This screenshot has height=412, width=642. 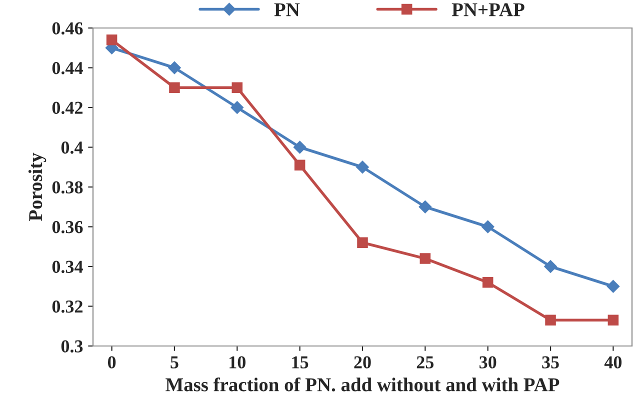 What do you see at coordinates (112, 362) in the screenshot?
I see `x-tick-label: 0` at bounding box center [112, 362].